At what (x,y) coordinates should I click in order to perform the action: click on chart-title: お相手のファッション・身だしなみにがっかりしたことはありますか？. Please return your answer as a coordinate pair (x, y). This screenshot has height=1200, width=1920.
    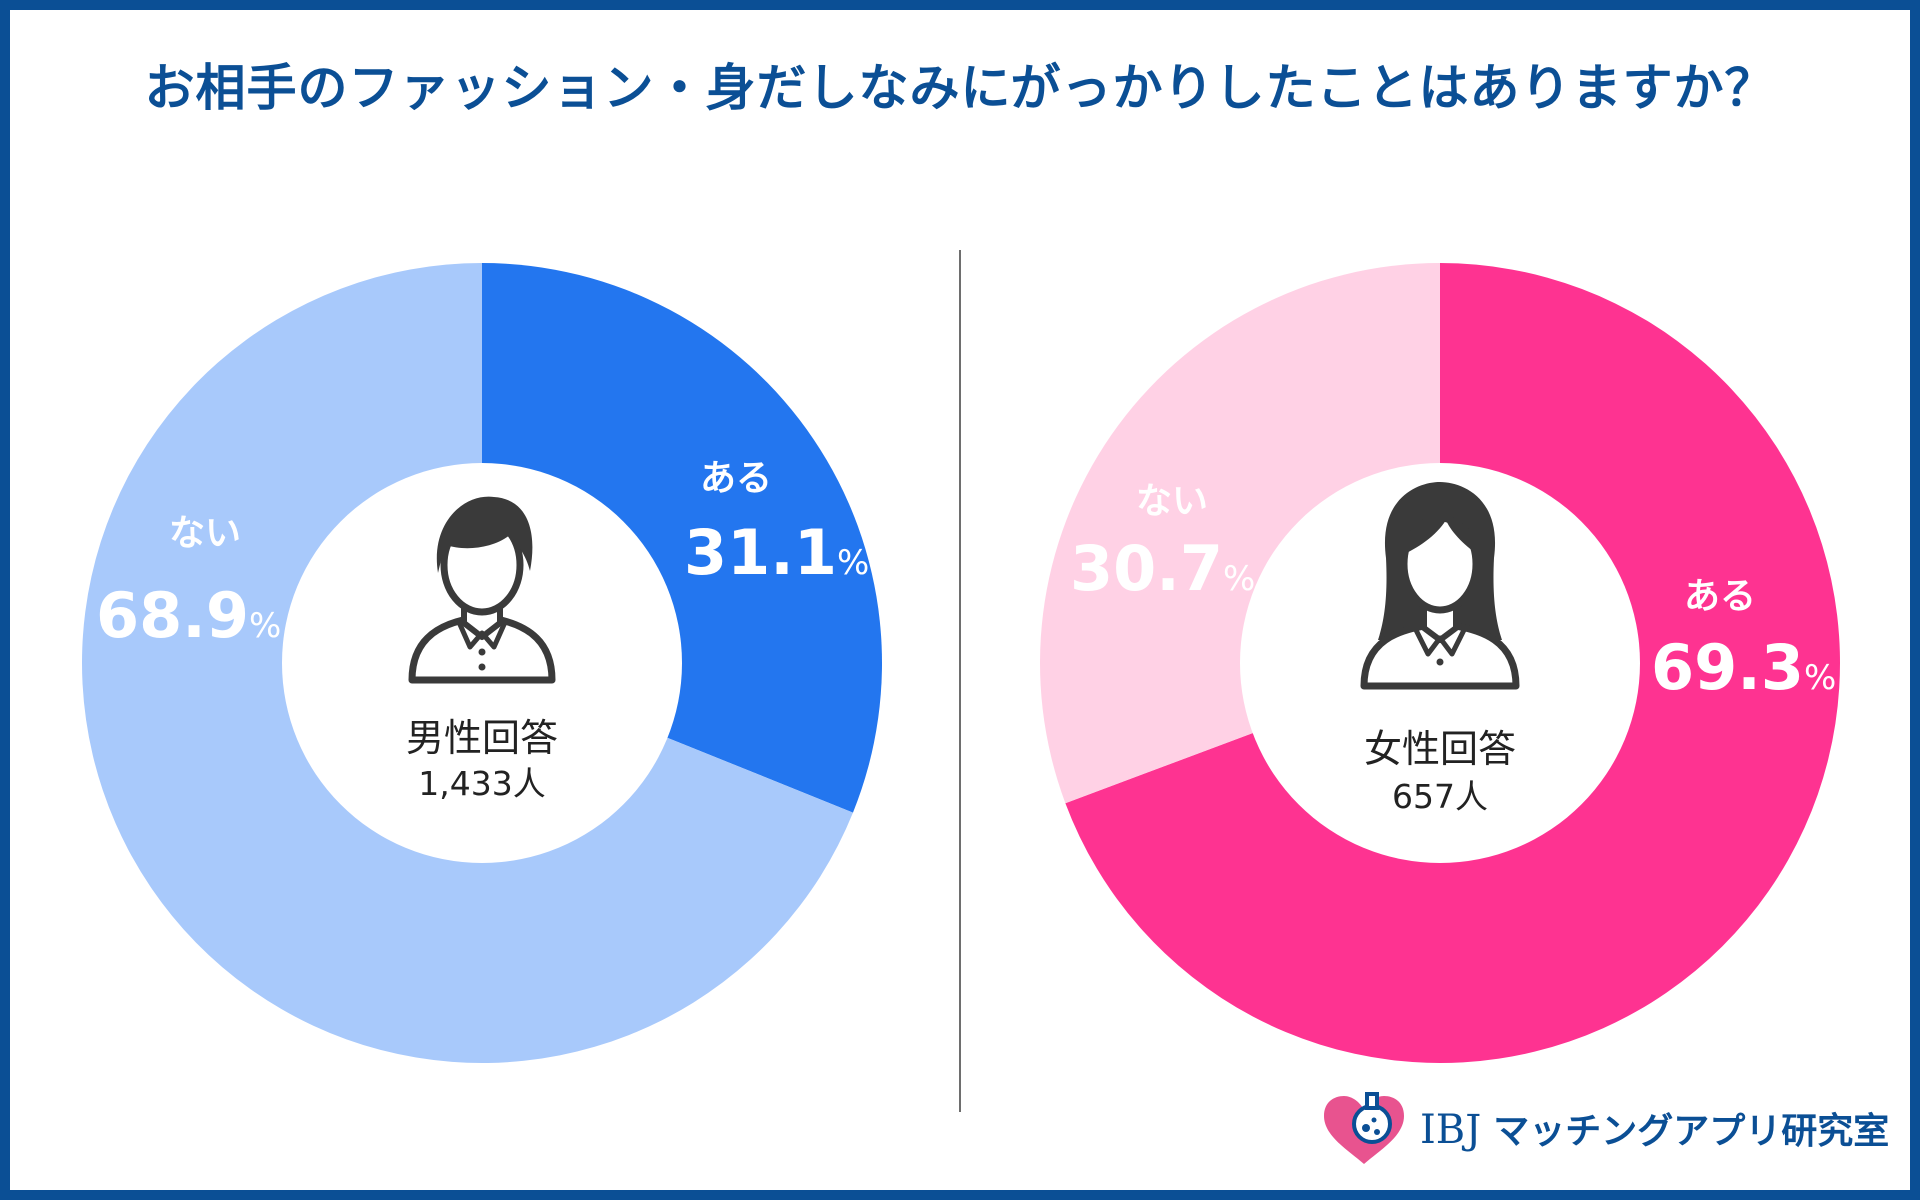
    Looking at the image, I should click on (960, 88).